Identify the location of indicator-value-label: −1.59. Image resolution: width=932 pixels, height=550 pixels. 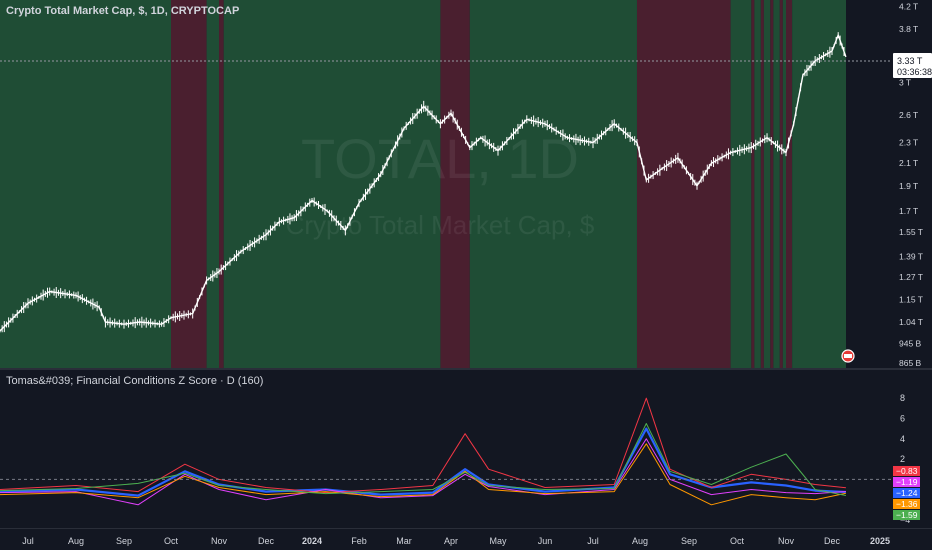
(907, 515).